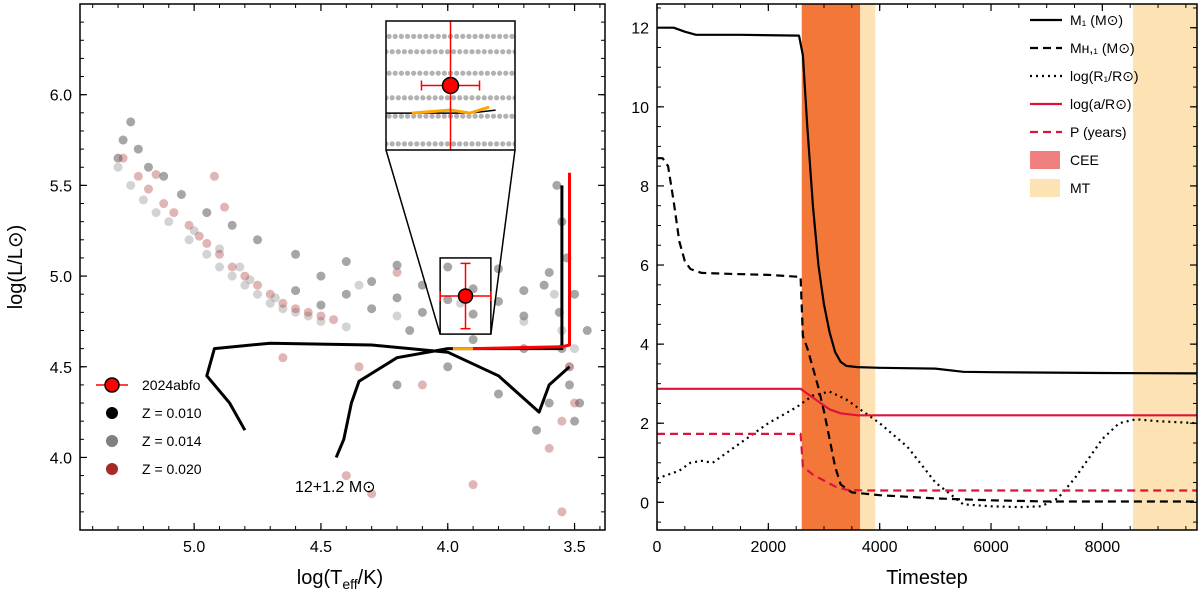 This screenshot has height=596, width=1200. I want to click on y-tick-label: 6.0, so click(61, 96).